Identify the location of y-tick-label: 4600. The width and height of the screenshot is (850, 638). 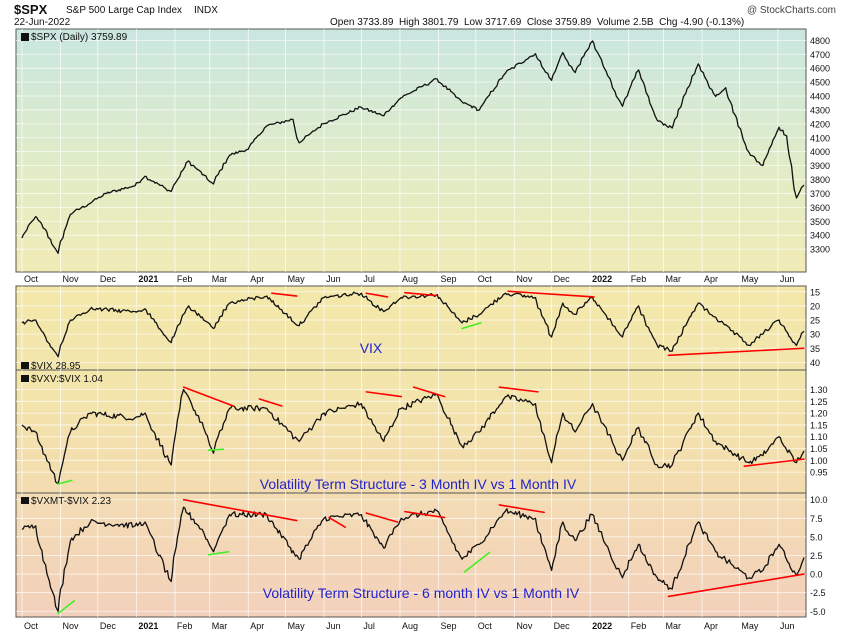
(820, 69).